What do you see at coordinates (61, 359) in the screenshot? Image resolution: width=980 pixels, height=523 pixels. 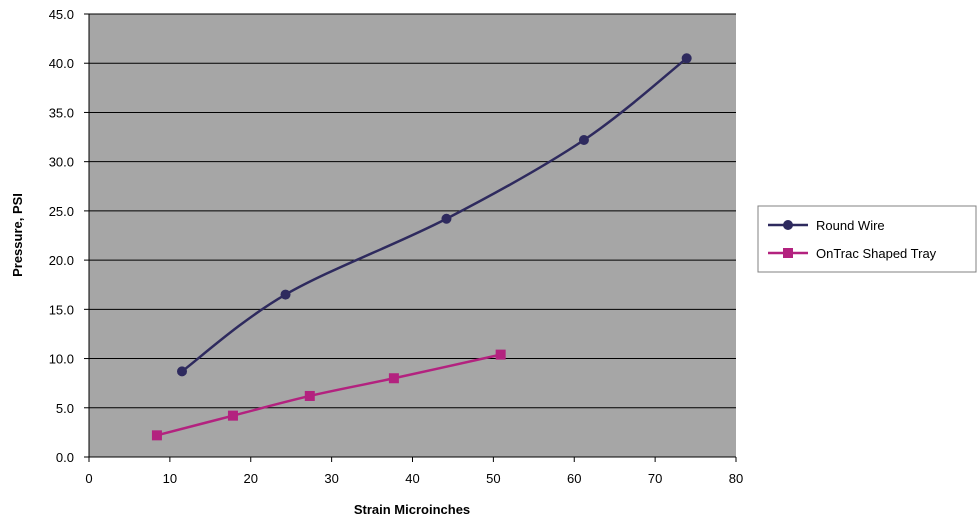 I see `y-tick-label: 10.0` at bounding box center [61, 359].